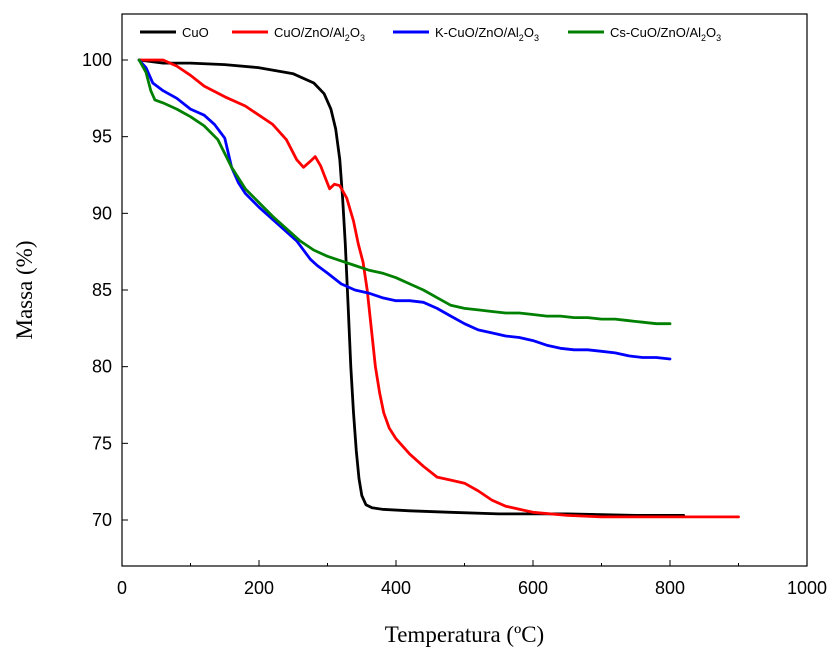 This screenshot has height=650, width=834. I want to click on legend-label-2: K-CuO/ZnO/Al2O3, so click(487, 34).